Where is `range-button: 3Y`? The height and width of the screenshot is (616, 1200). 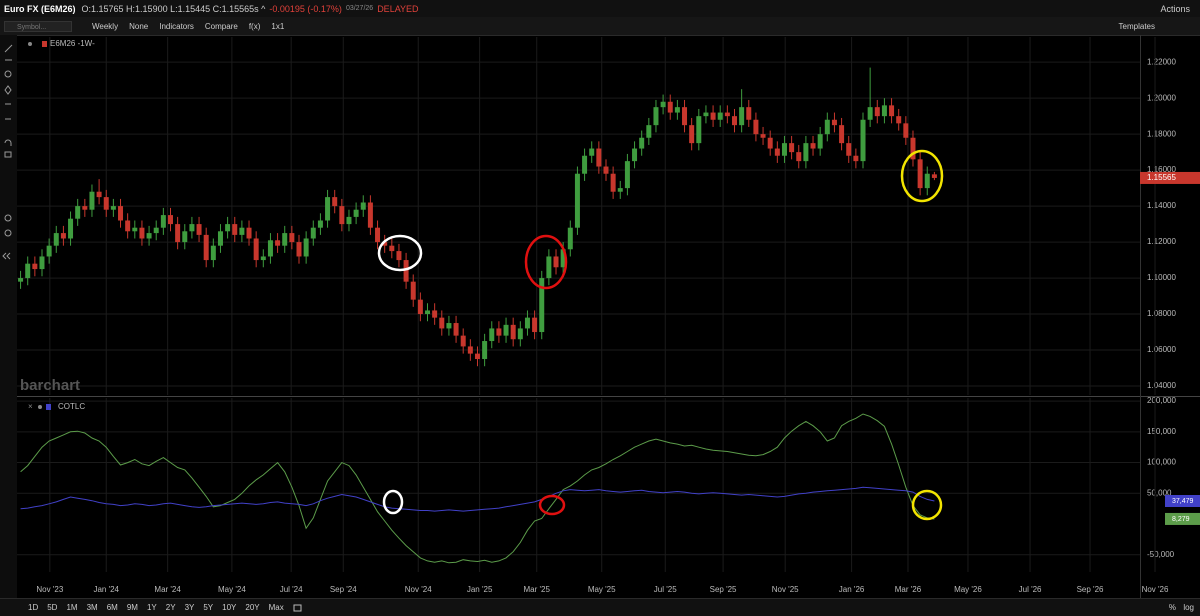
range-button: 3Y is located at coordinates (189, 607).